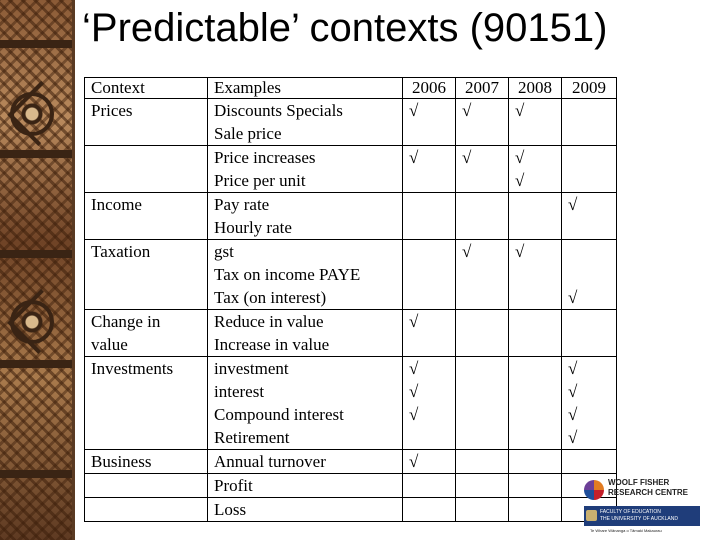 The width and height of the screenshot is (720, 540). I want to click on examples-cell: Profit, so click(305, 485).